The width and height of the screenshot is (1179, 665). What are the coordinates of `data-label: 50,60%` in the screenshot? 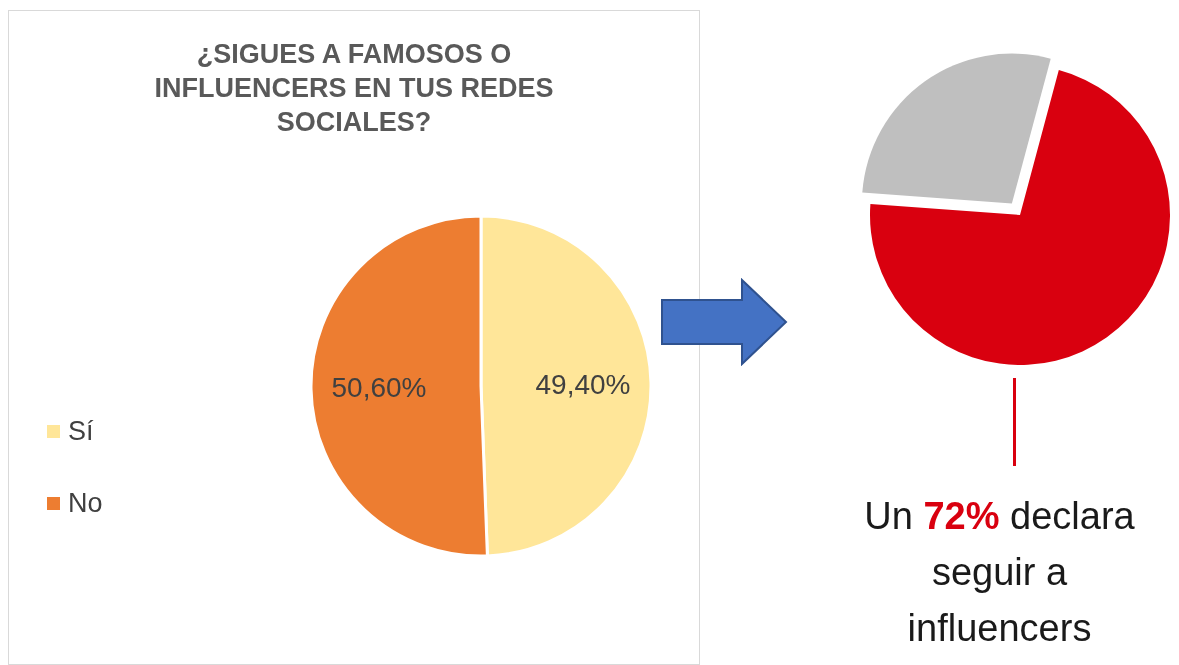 It's located at (379, 388).